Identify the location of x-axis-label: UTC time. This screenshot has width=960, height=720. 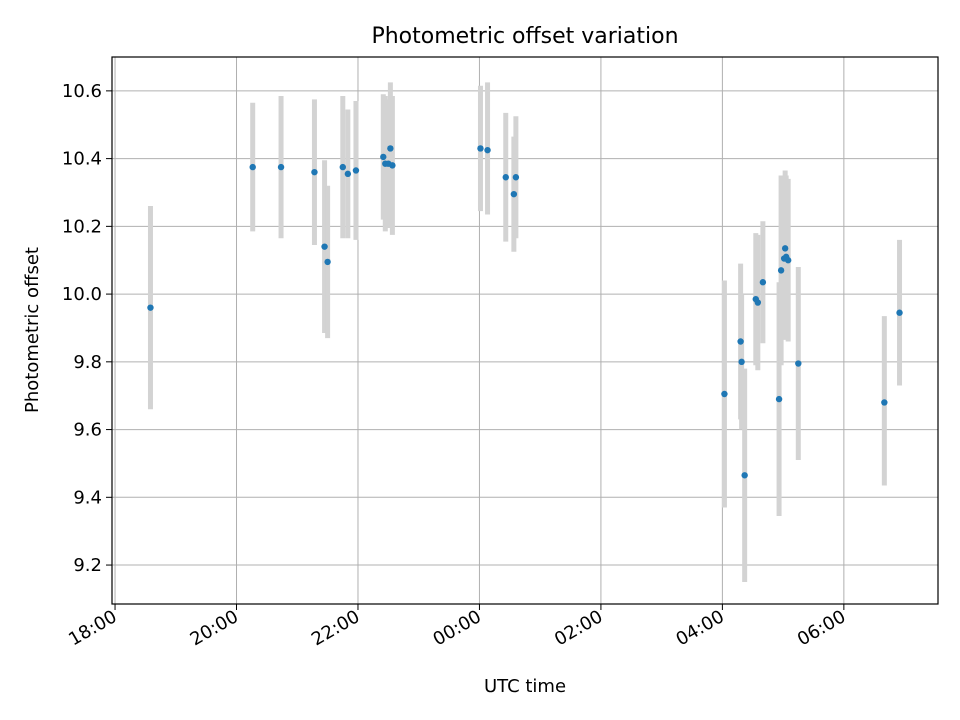
(525, 686).